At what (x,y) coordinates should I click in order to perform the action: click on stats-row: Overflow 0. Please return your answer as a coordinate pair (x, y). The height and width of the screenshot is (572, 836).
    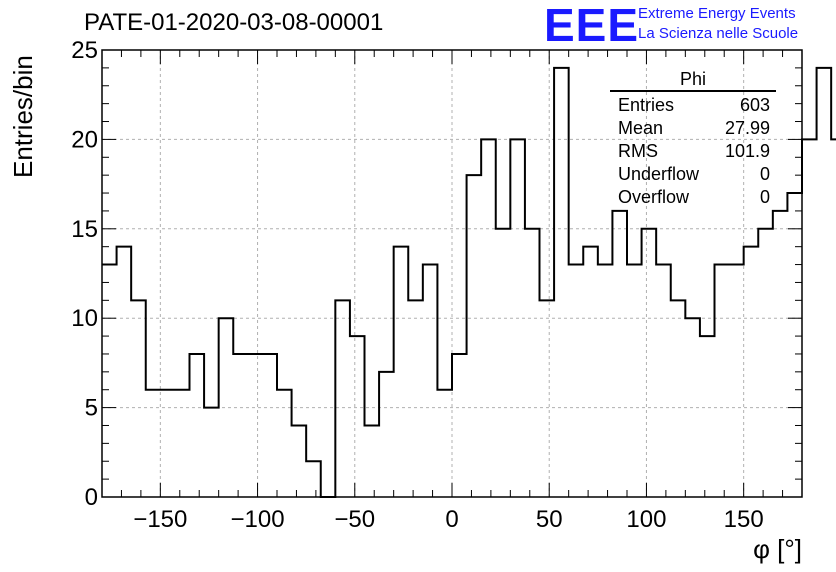
    Looking at the image, I should click on (693, 197).